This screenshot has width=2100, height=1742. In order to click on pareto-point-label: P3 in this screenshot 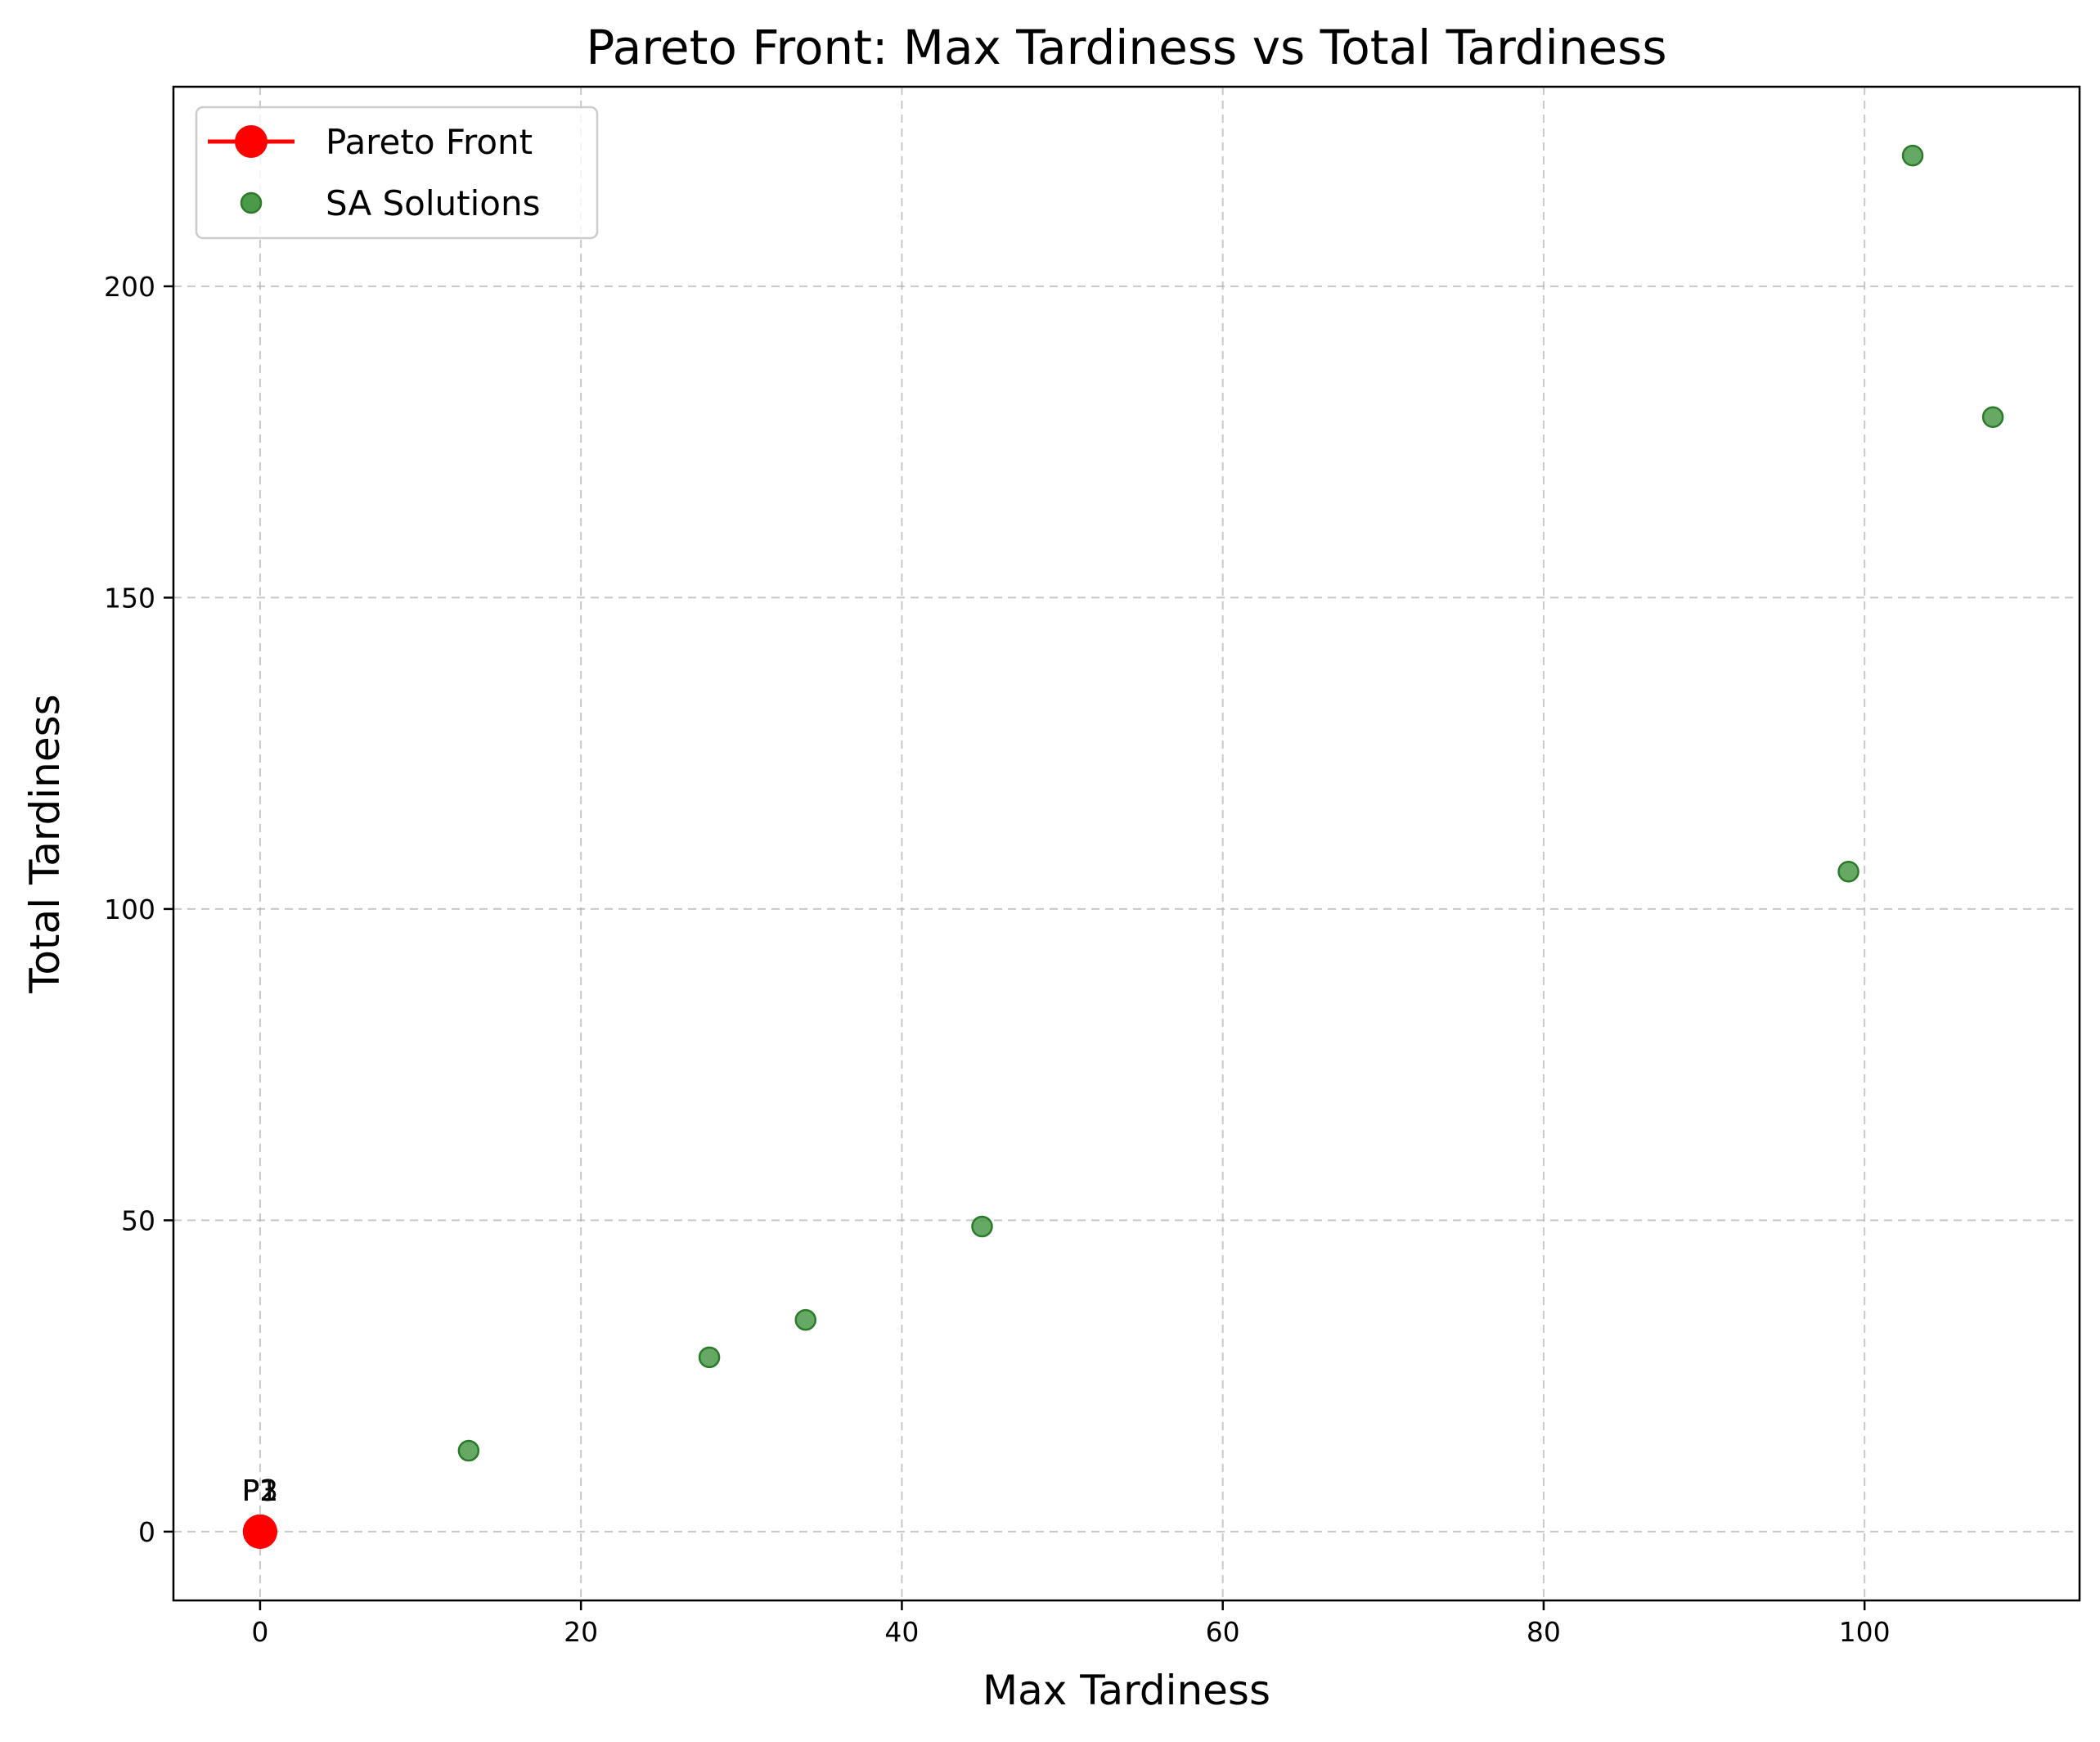, I will do `click(260, 1491)`.